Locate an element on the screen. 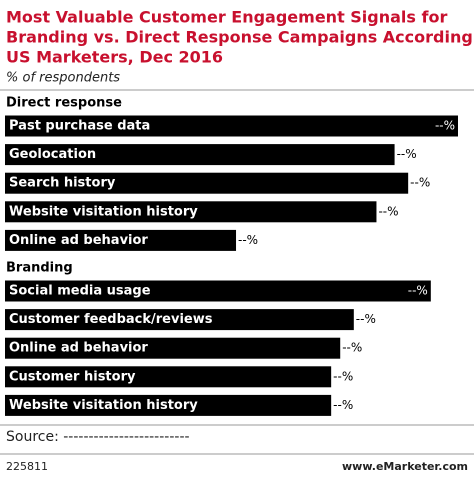 This screenshot has height=484, width=474. chart-id: 225811 is located at coordinates (27, 466).